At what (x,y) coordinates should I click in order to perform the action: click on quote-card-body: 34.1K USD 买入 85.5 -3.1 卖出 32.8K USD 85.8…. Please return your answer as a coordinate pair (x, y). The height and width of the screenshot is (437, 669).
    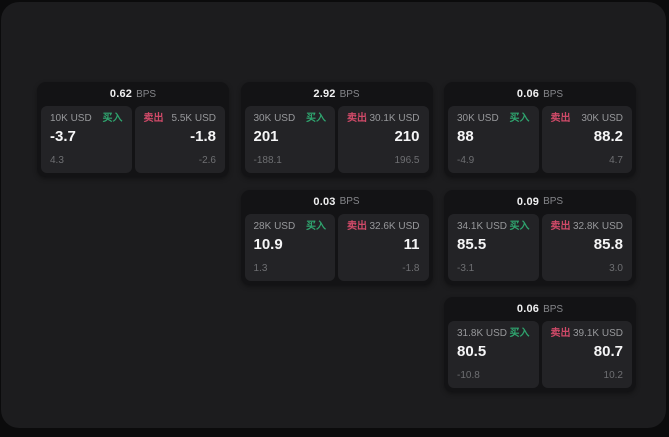
    Looking at the image, I should click on (540, 249).